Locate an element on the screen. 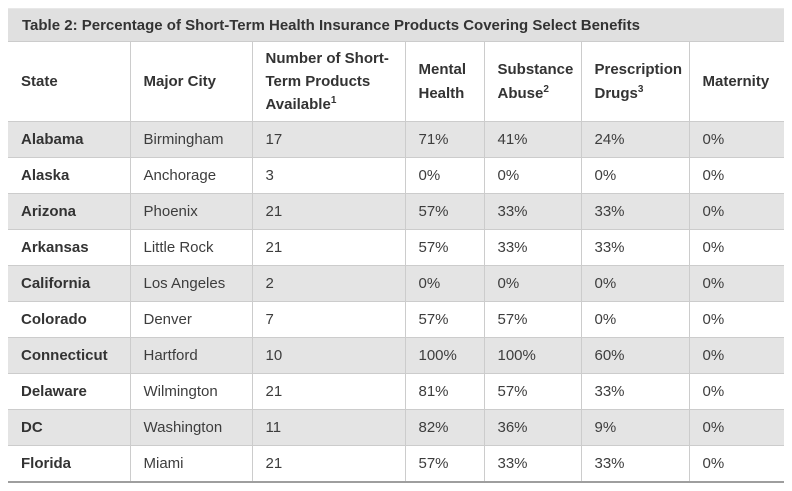 The image size is (792, 491). state-cell: Arizona is located at coordinates (69, 211).